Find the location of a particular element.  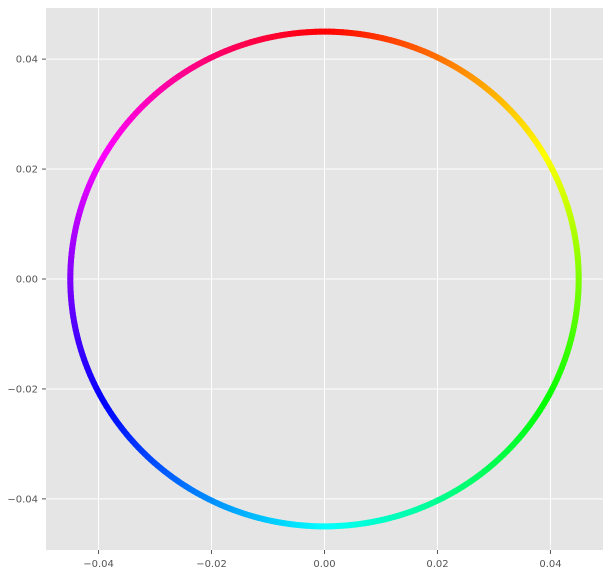

y-tick-label: −0.04 is located at coordinates (22, 499).